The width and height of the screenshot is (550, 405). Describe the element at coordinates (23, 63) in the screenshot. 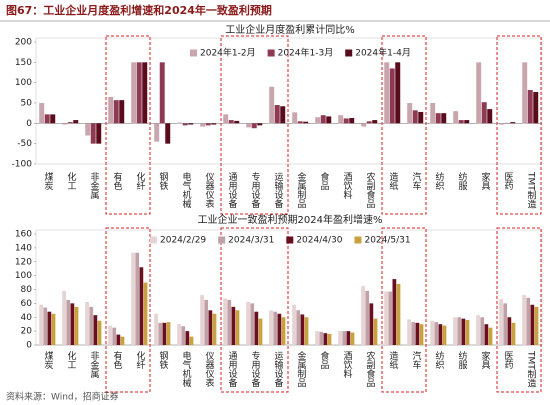

I see `y-tick-label: 150` at that location.